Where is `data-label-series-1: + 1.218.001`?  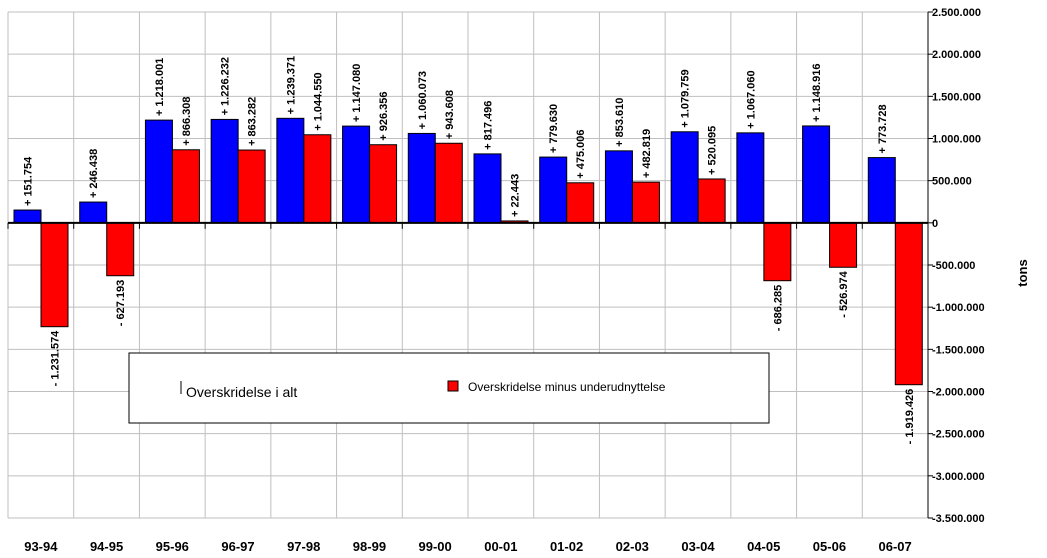 data-label-series-1: + 1.218.001 is located at coordinates (160, 87).